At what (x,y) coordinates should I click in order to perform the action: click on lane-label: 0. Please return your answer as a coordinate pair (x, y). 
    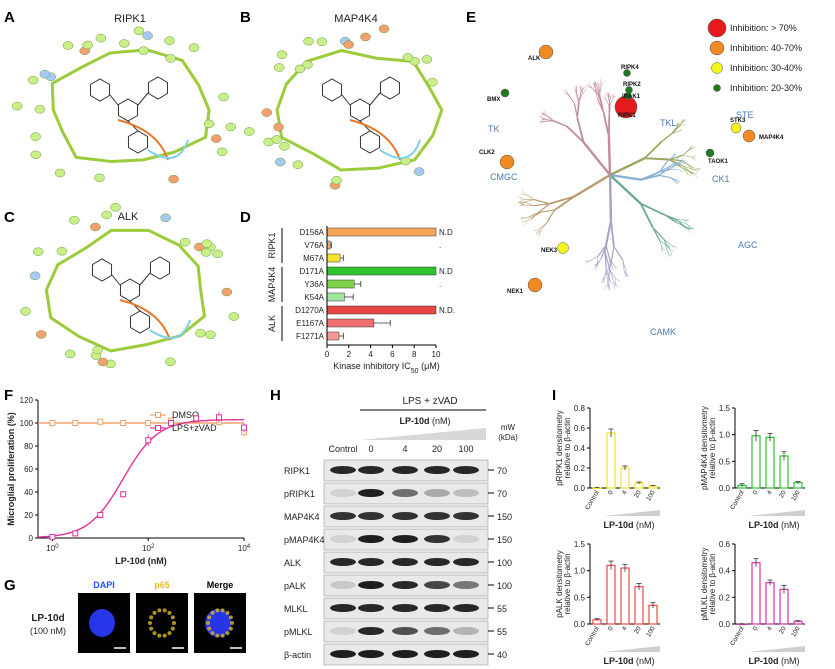
    Looking at the image, I should click on (370, 449).